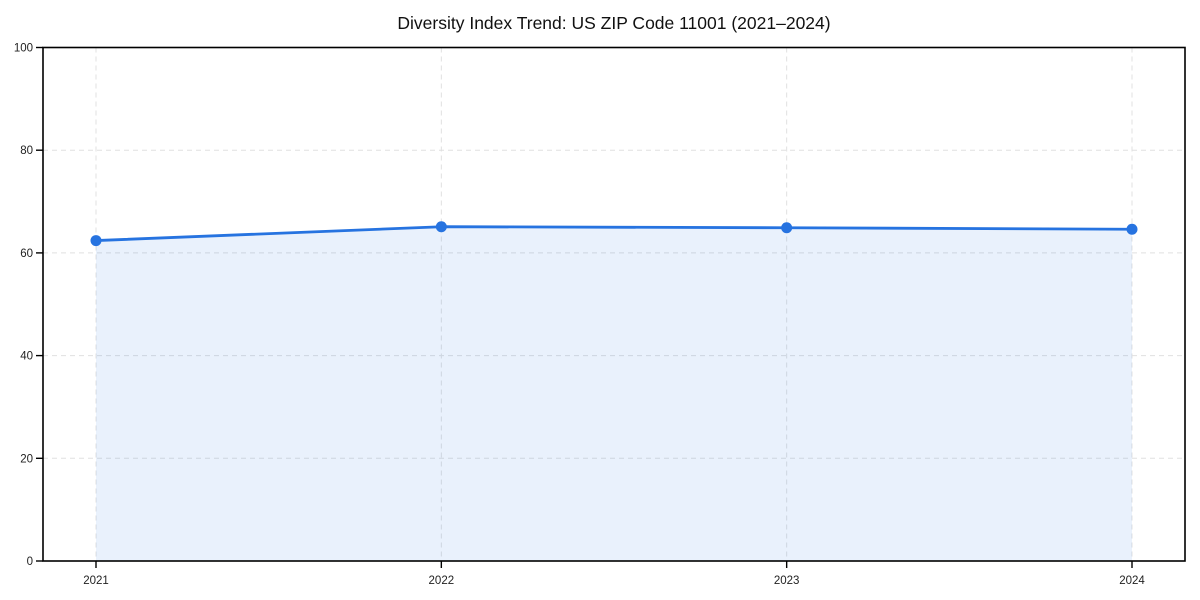 Image resolution: width=1200 pixels, height=600 pixels. What do you see at coordinates (1132, 229) in the screenshot?
I see `data-point-2024` at bounding box center [1132, 229].